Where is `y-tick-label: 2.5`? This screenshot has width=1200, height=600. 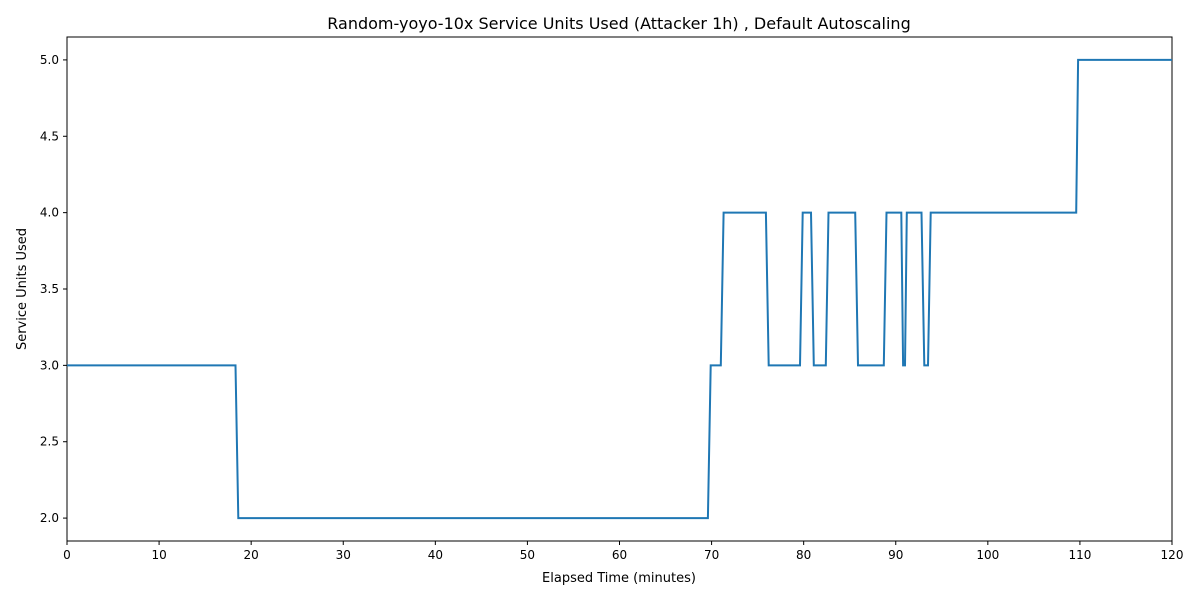
y-tick-label: 2.5 is located at coordinates (49, 442).